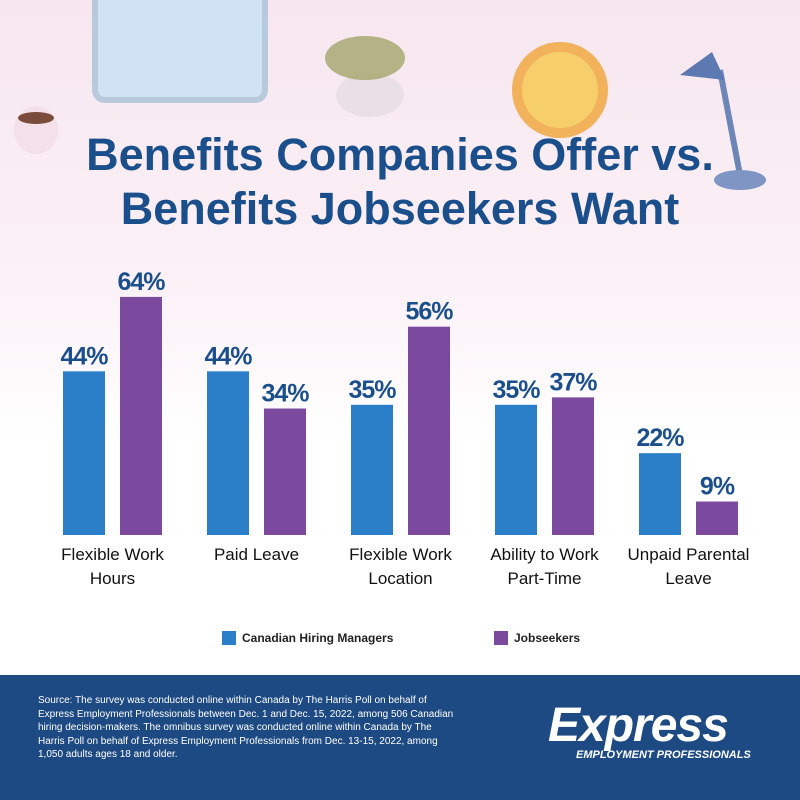 This screenshot has width=800, height=800. Describe the element at coordinates (702, 66) in the screenshot. I see `lamp-head-decor` at that location.